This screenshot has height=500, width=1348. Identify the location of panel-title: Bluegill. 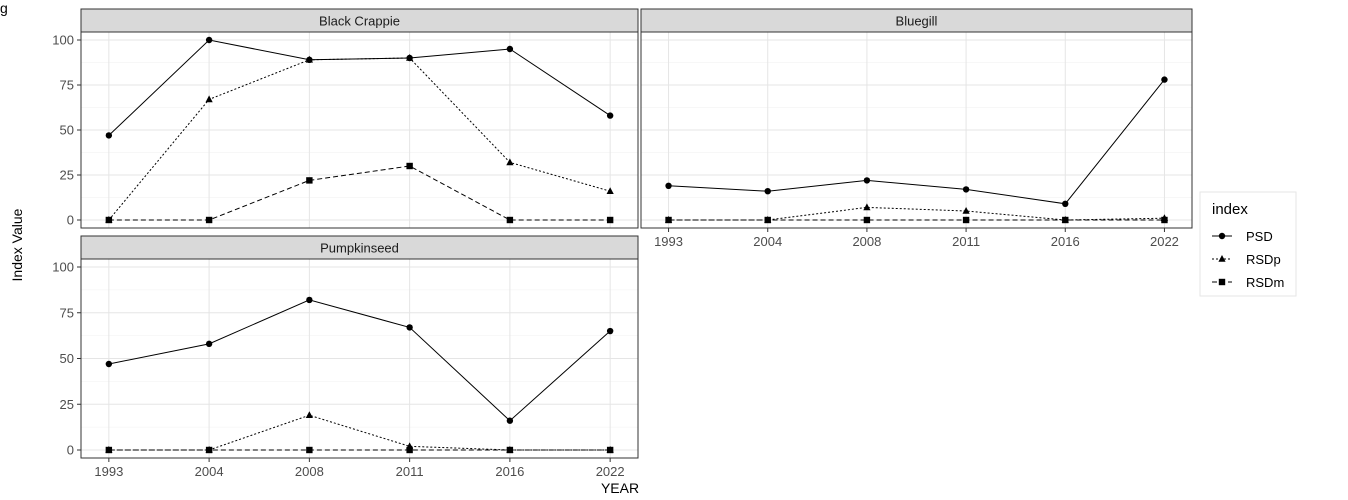
(917, 21).